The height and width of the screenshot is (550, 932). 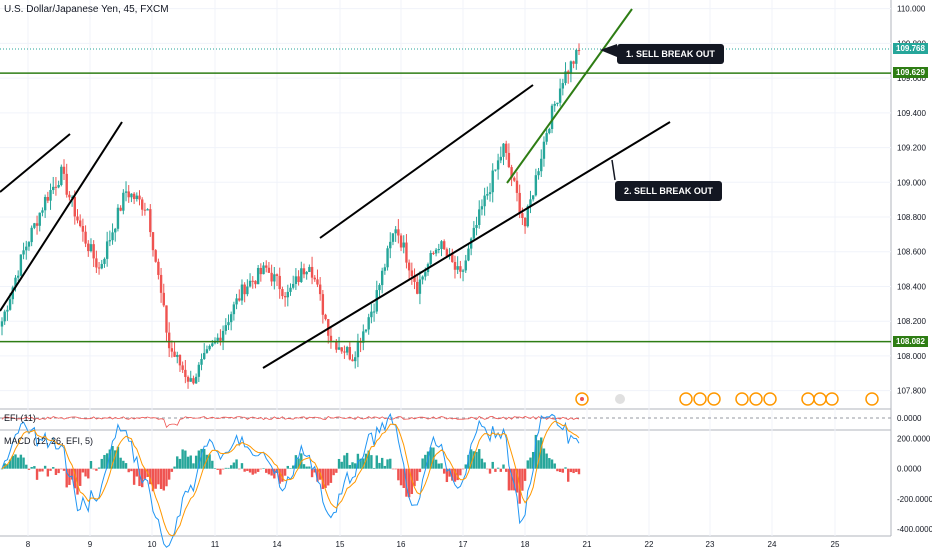 What do you see at coordinates (20, 418) in the screenshot?
I see `efi-indicator-label: EFI (11)` at bounding box center [20, 418].